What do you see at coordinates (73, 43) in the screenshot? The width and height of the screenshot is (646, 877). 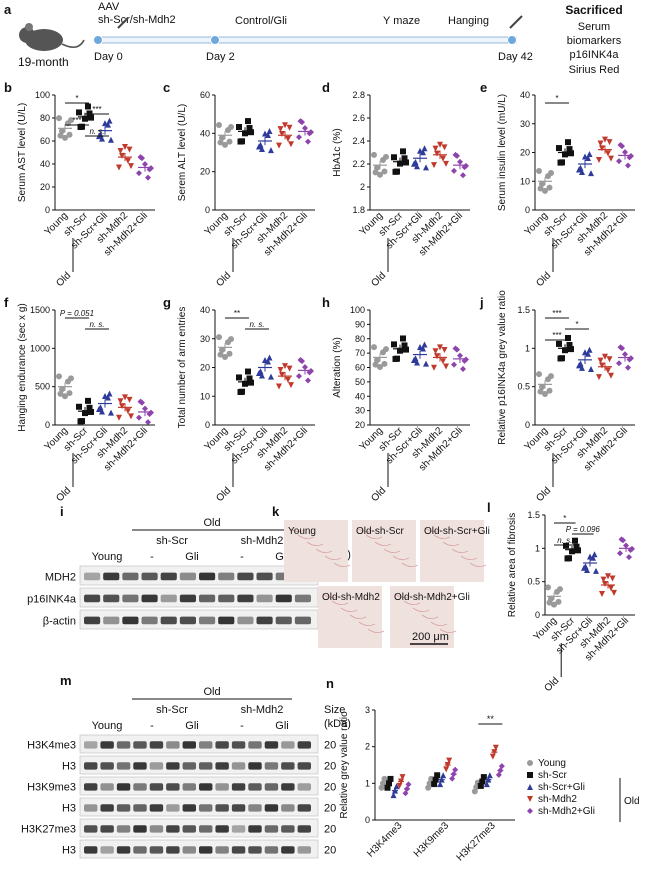 I see `mouse-tail` at bounding box center [73, 43].